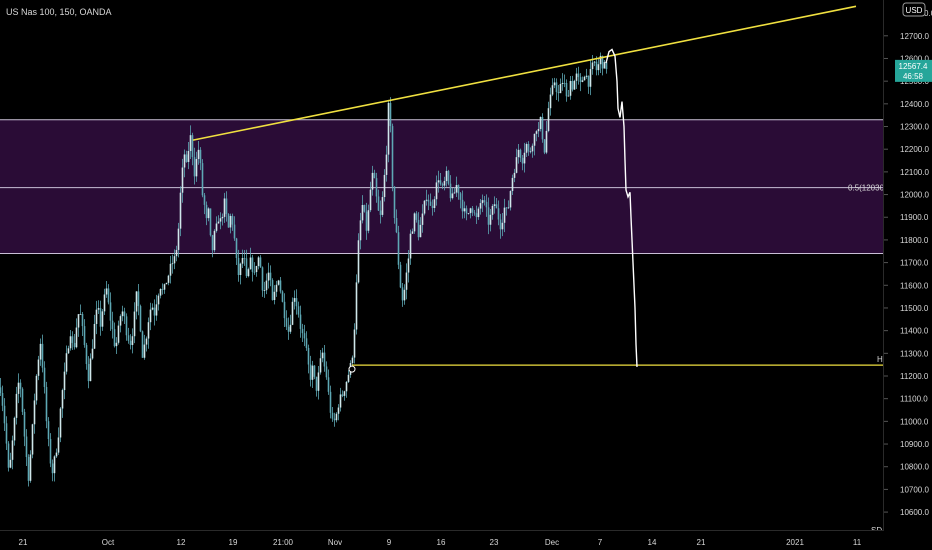 This screenshot has width=932, height=550. I want to click on price-tick-label: 11300.0, so click(914, 353).